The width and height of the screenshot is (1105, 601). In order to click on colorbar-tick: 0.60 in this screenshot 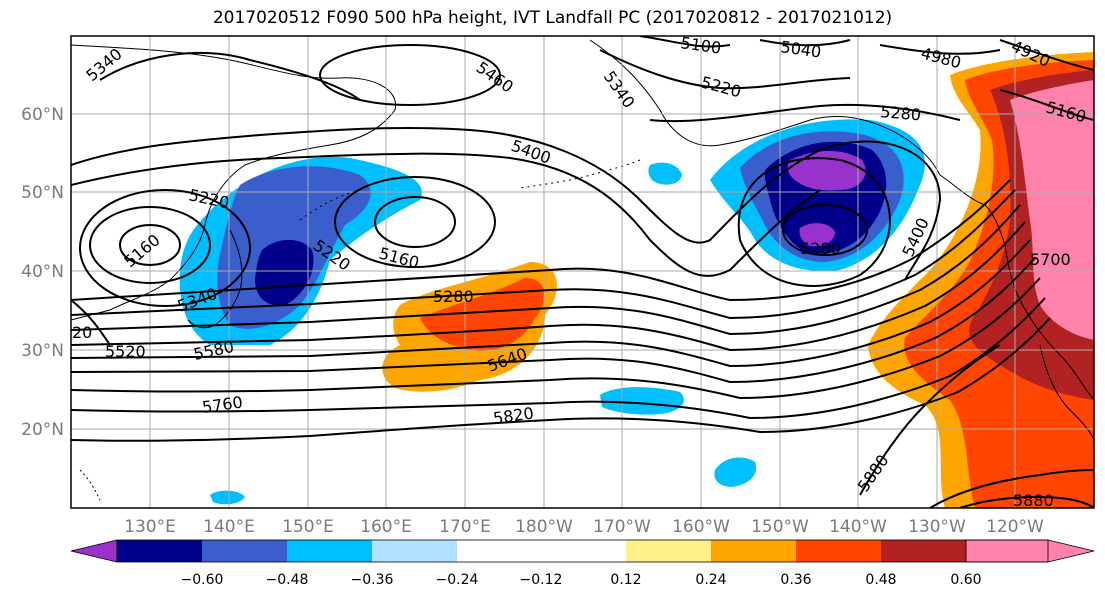, I will do `click(965, 580)`.